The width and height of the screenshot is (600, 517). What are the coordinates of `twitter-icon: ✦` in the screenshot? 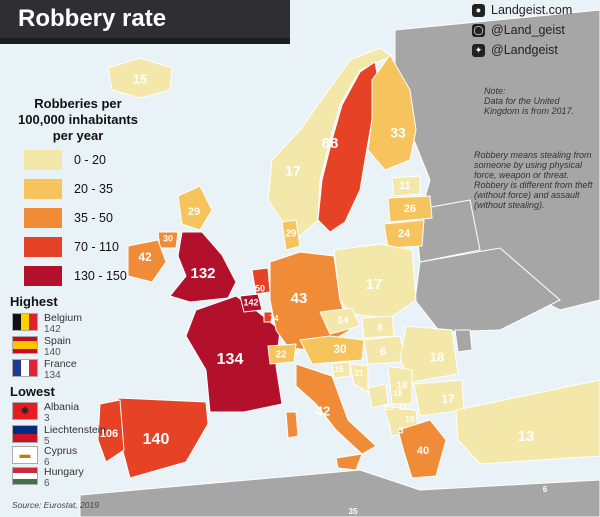 It's located at (478, 50).